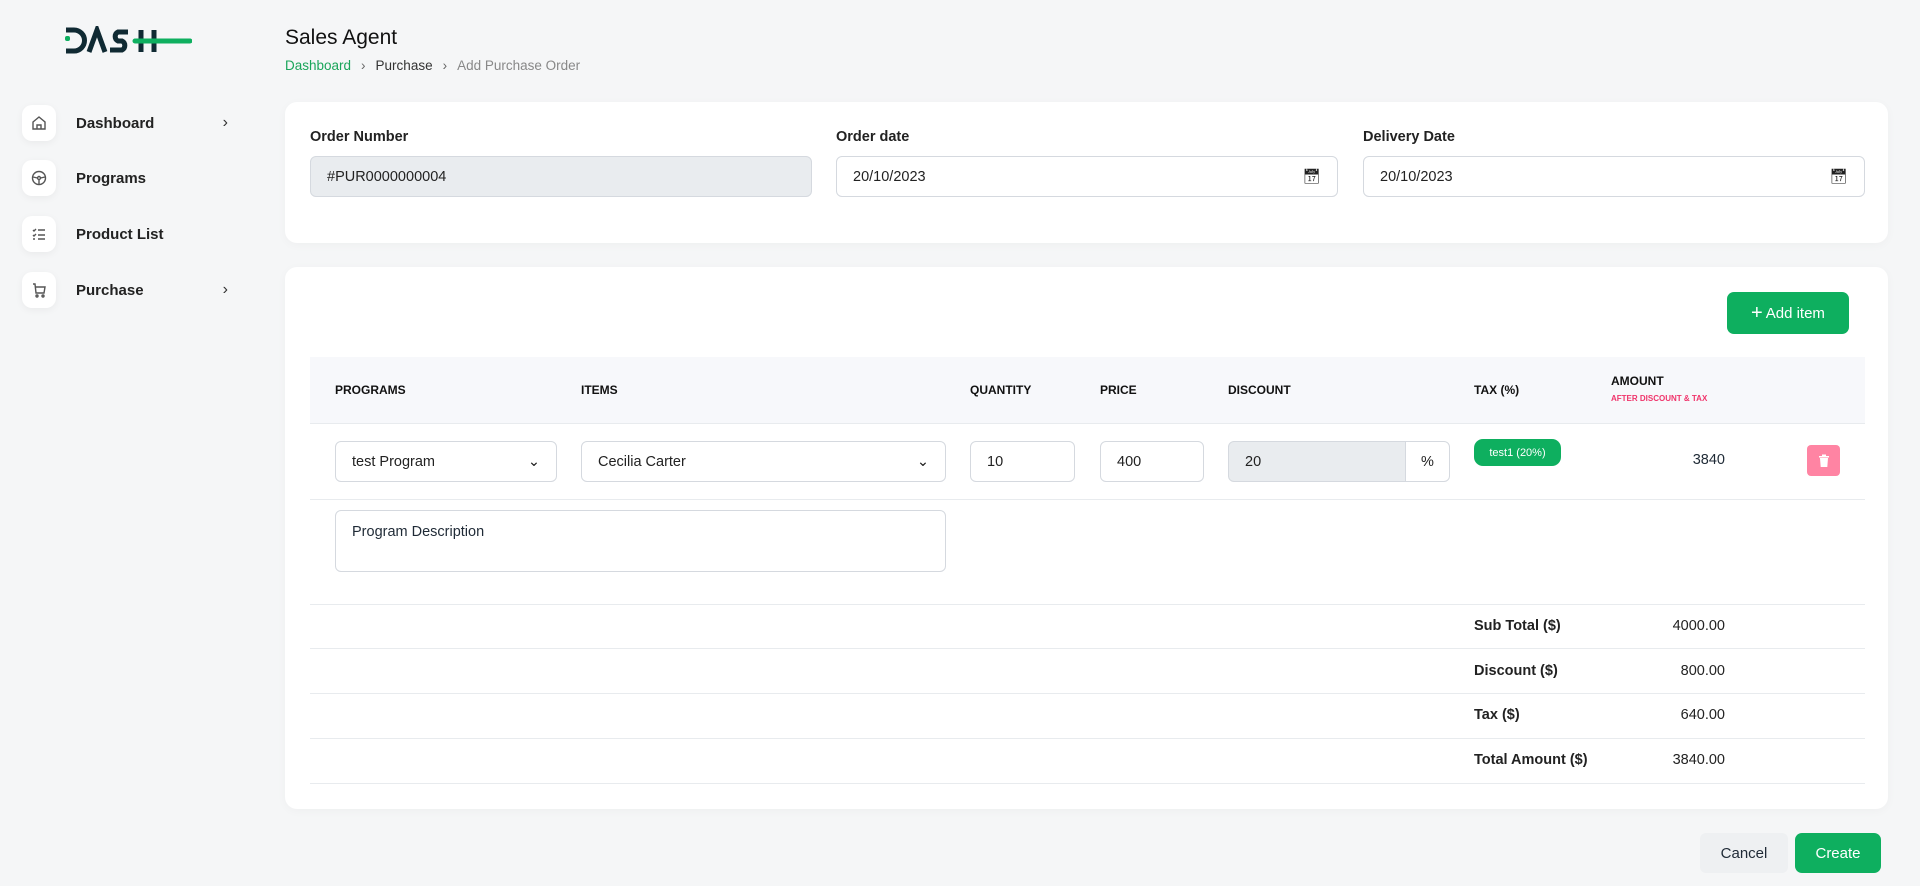  I want to click on program-select: test Program ⌄, so click(446, 461).